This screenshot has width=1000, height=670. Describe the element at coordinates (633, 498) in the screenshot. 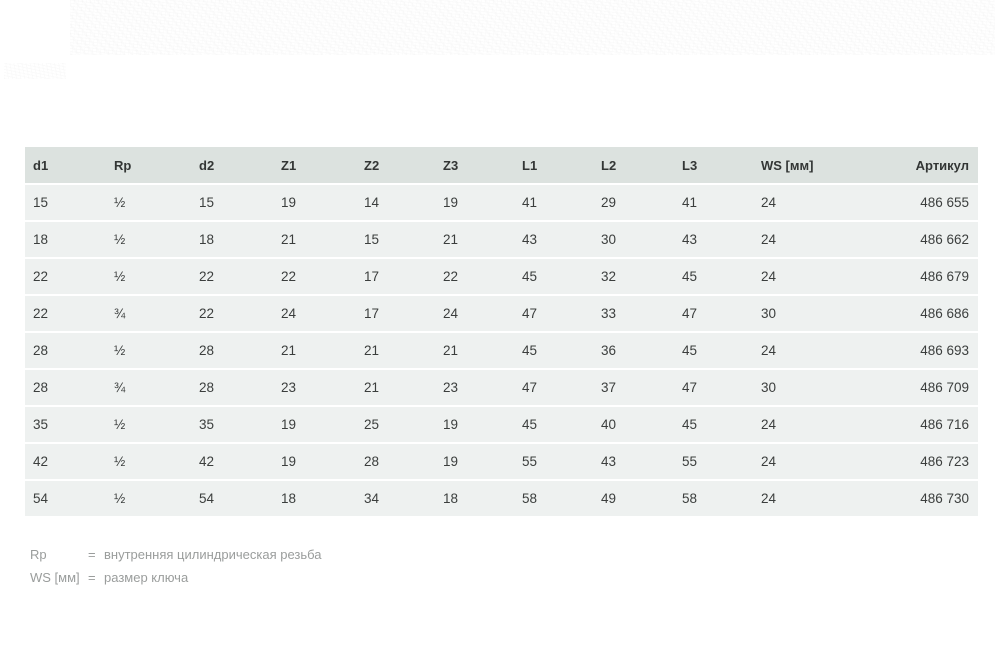

I see `dimension-cell: 49` at that location.